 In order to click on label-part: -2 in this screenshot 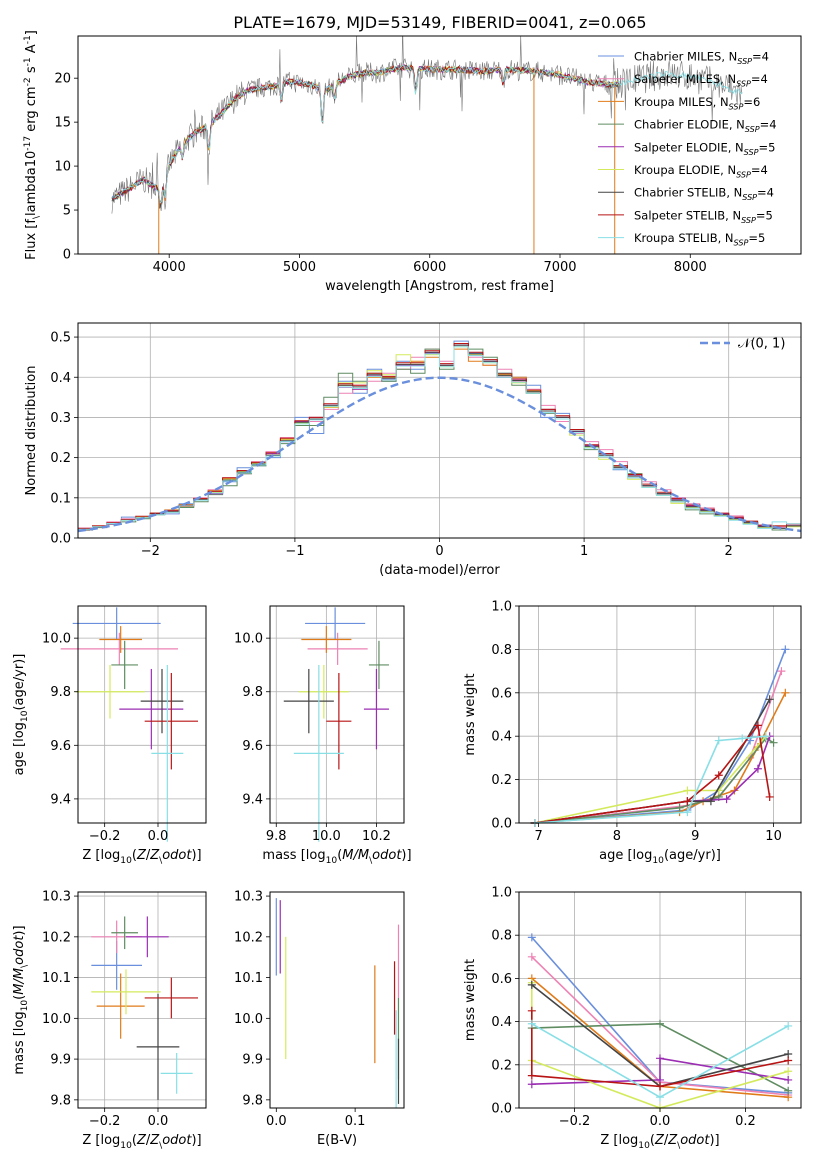, I will do `click(28, 81)`.